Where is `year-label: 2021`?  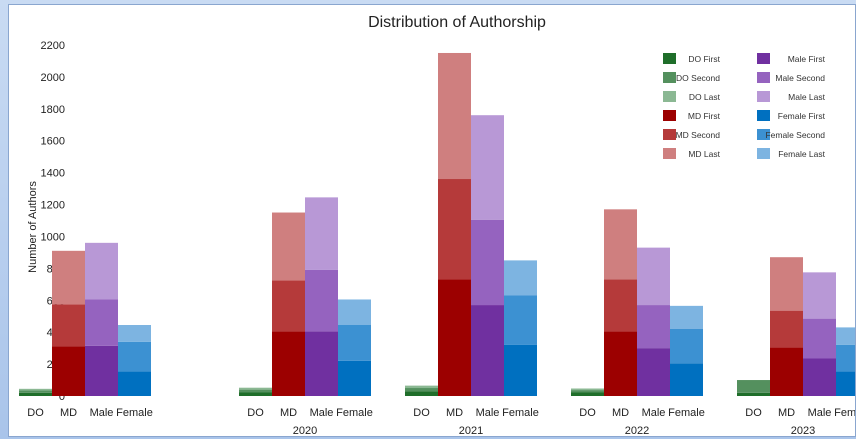 year-label: 2021 is located at coordinates (471, 431).